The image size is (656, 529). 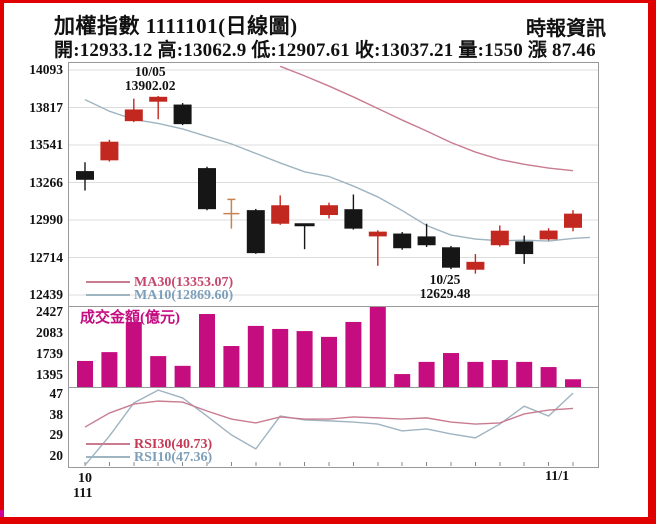 I want to click on rsi-legend: RSI30(40.73) RSI10(47.36), so click(x=149, y=451).